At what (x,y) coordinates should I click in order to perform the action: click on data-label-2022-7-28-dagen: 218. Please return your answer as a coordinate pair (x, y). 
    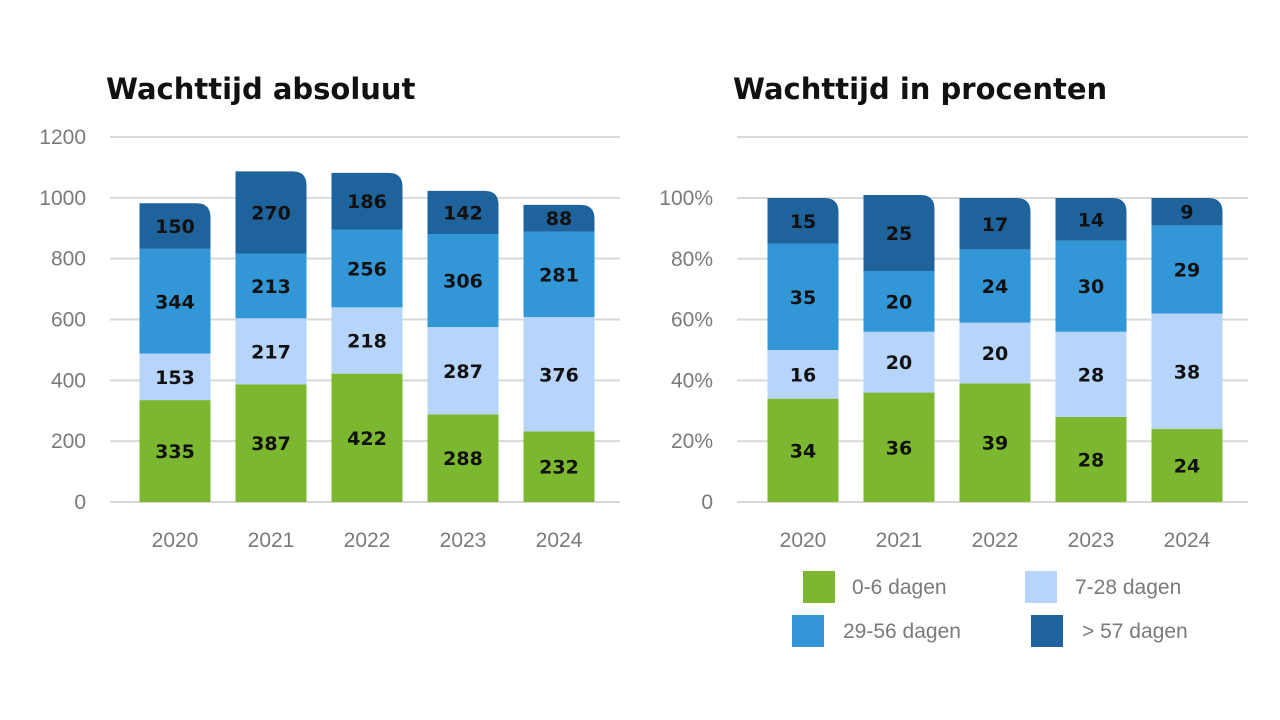
    Looking at the image, I should click on (367, 341).